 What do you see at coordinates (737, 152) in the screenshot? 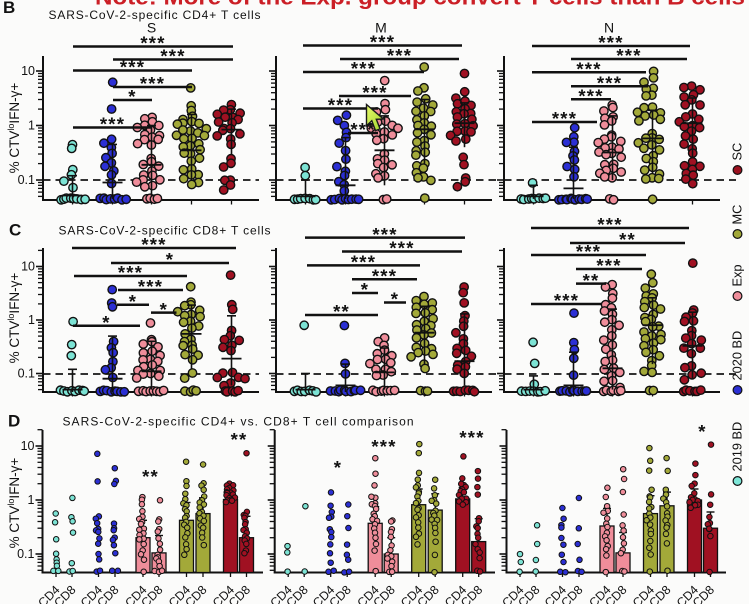
I see `svg-text: SC` at bounding box center [737, 152].